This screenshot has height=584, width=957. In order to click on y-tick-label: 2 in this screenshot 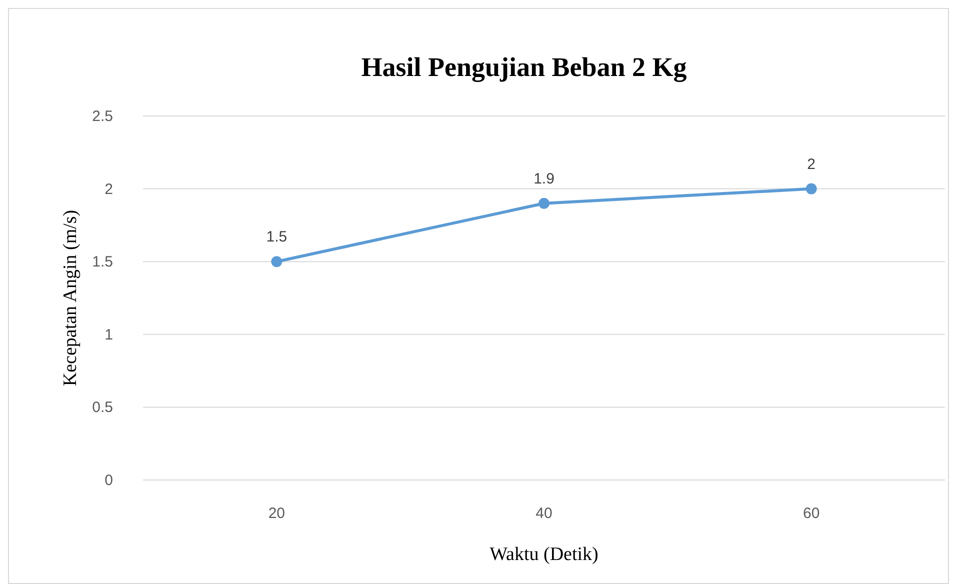, I will do `click(108, 189)`.